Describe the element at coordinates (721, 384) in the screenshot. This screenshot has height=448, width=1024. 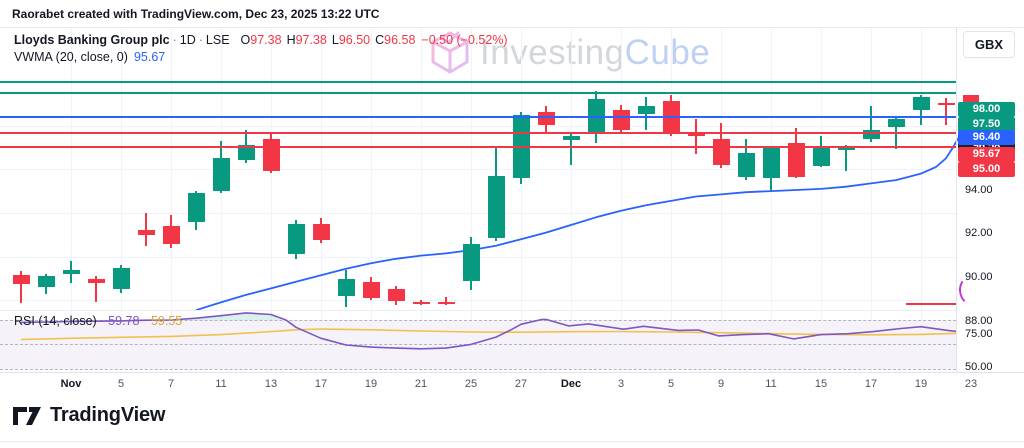
I see `time-axis-tick-label: 9` at that location.